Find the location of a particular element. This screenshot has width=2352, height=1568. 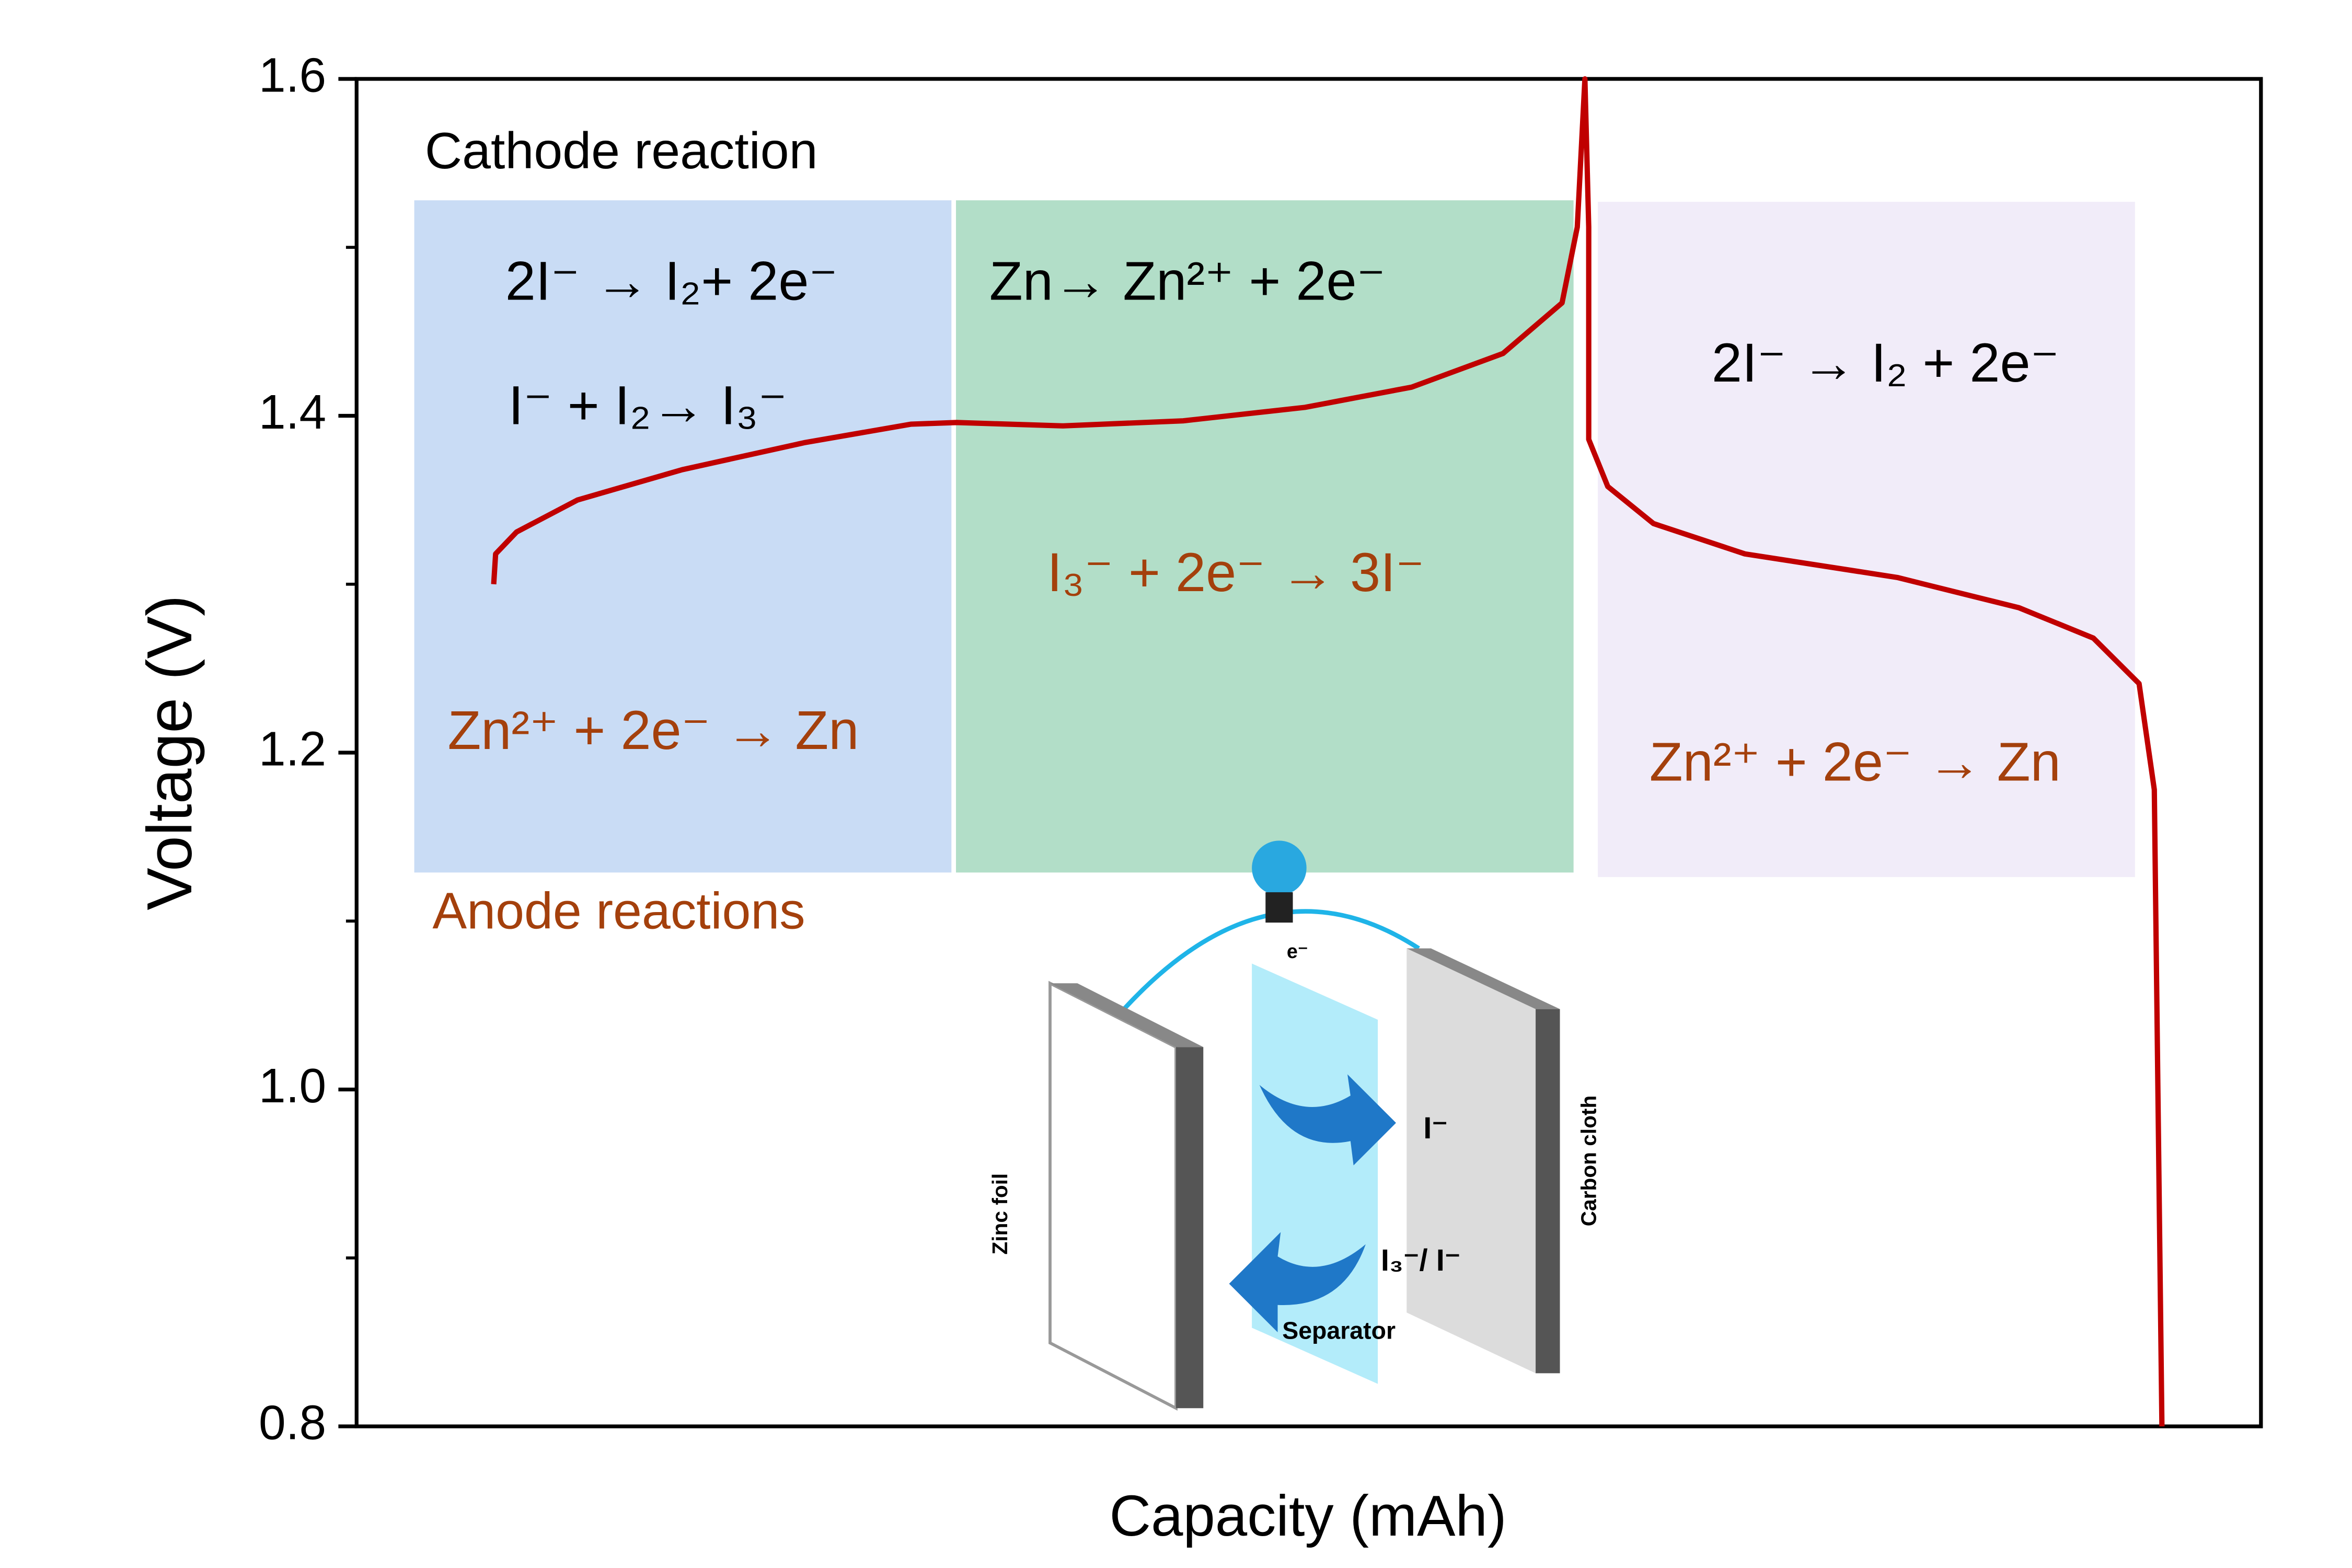

cell-diagram is located at coordinates (1304, 1125).